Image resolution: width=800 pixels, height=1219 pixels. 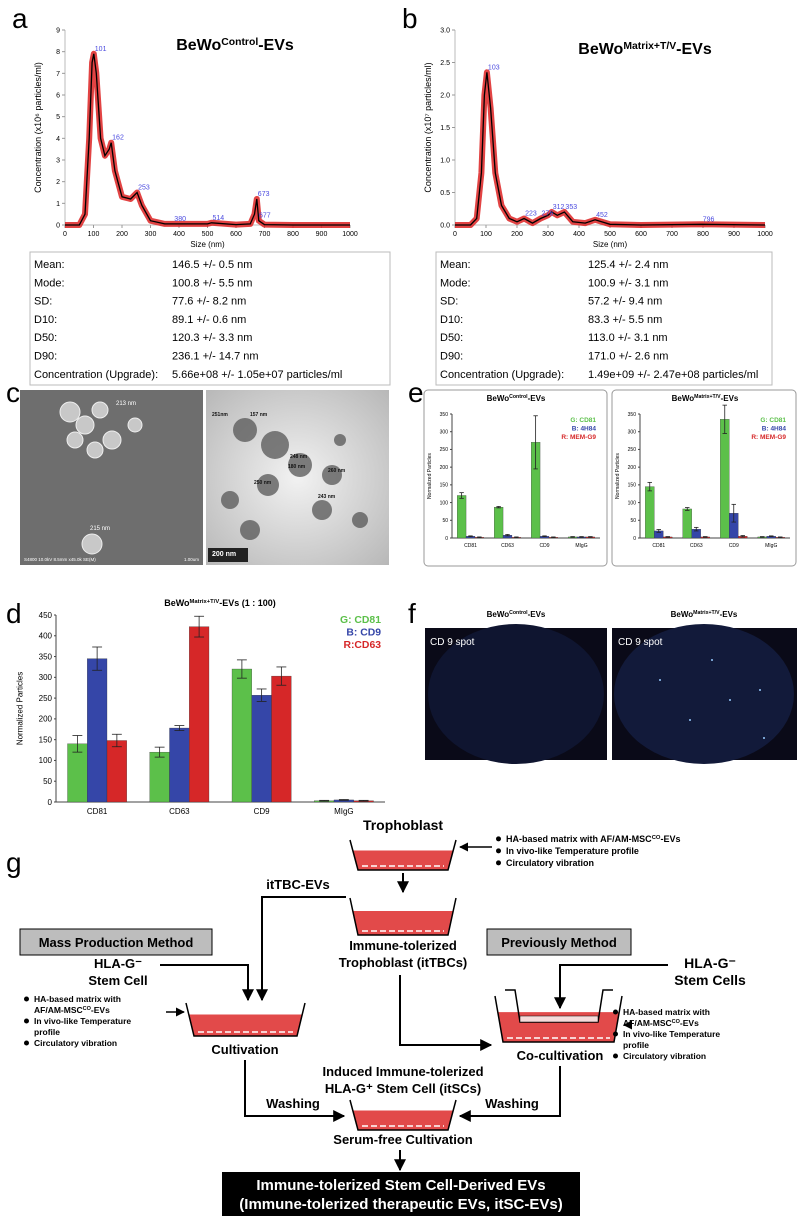 What do you see at coordinates (58, 161) in the screenshot?
I see `y-tick-label: 3` at bounding box center [58, 161].